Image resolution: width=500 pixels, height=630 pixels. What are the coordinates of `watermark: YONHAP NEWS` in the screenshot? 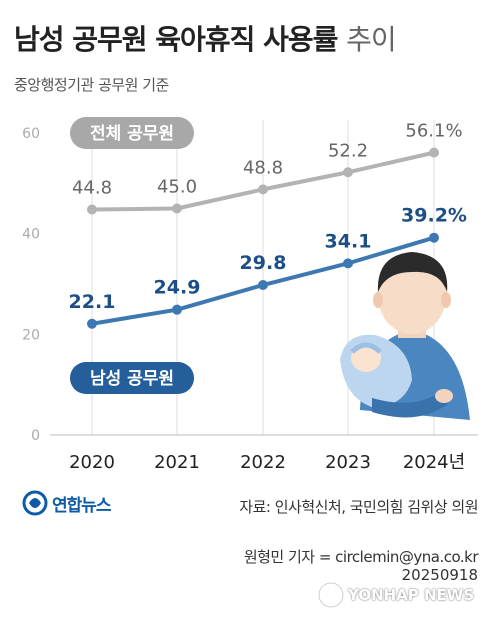 It's located at (396, 595).